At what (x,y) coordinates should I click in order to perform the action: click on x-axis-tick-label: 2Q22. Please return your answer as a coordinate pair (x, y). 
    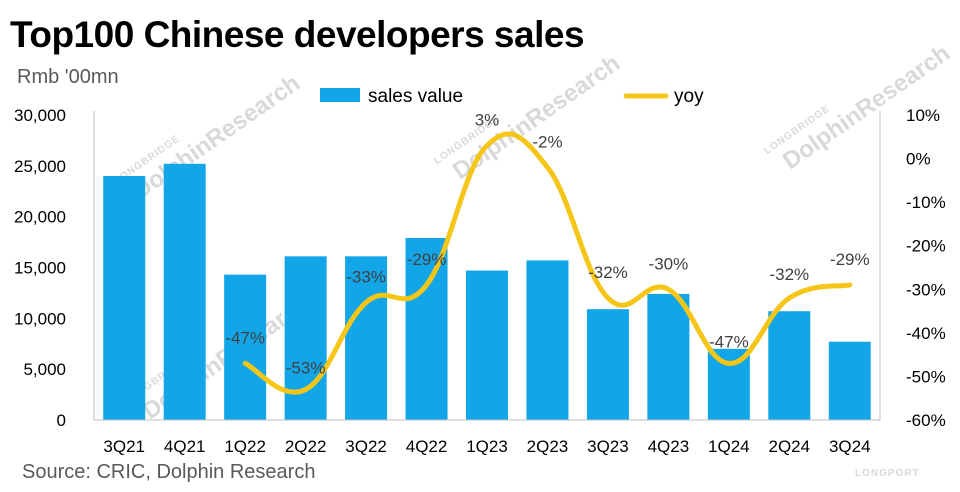
    Looking at the image, I should click on (306, 446).